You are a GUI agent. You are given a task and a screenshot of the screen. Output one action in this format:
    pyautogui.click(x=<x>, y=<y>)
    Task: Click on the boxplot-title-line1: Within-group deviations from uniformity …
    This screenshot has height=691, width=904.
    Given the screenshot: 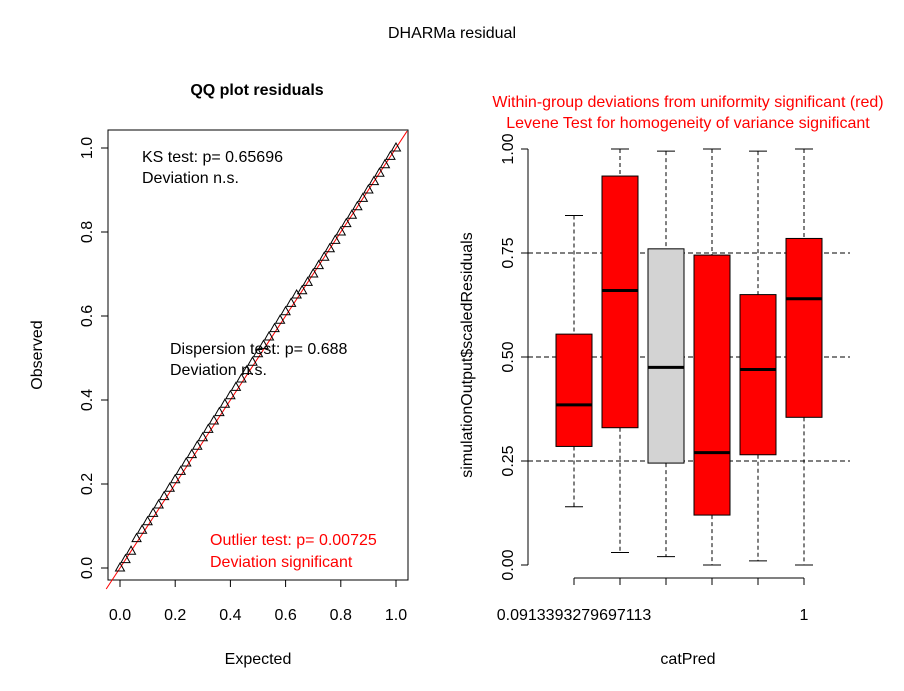 What is the action you would take?
    pyautogui.click(x=687, y=102)
    